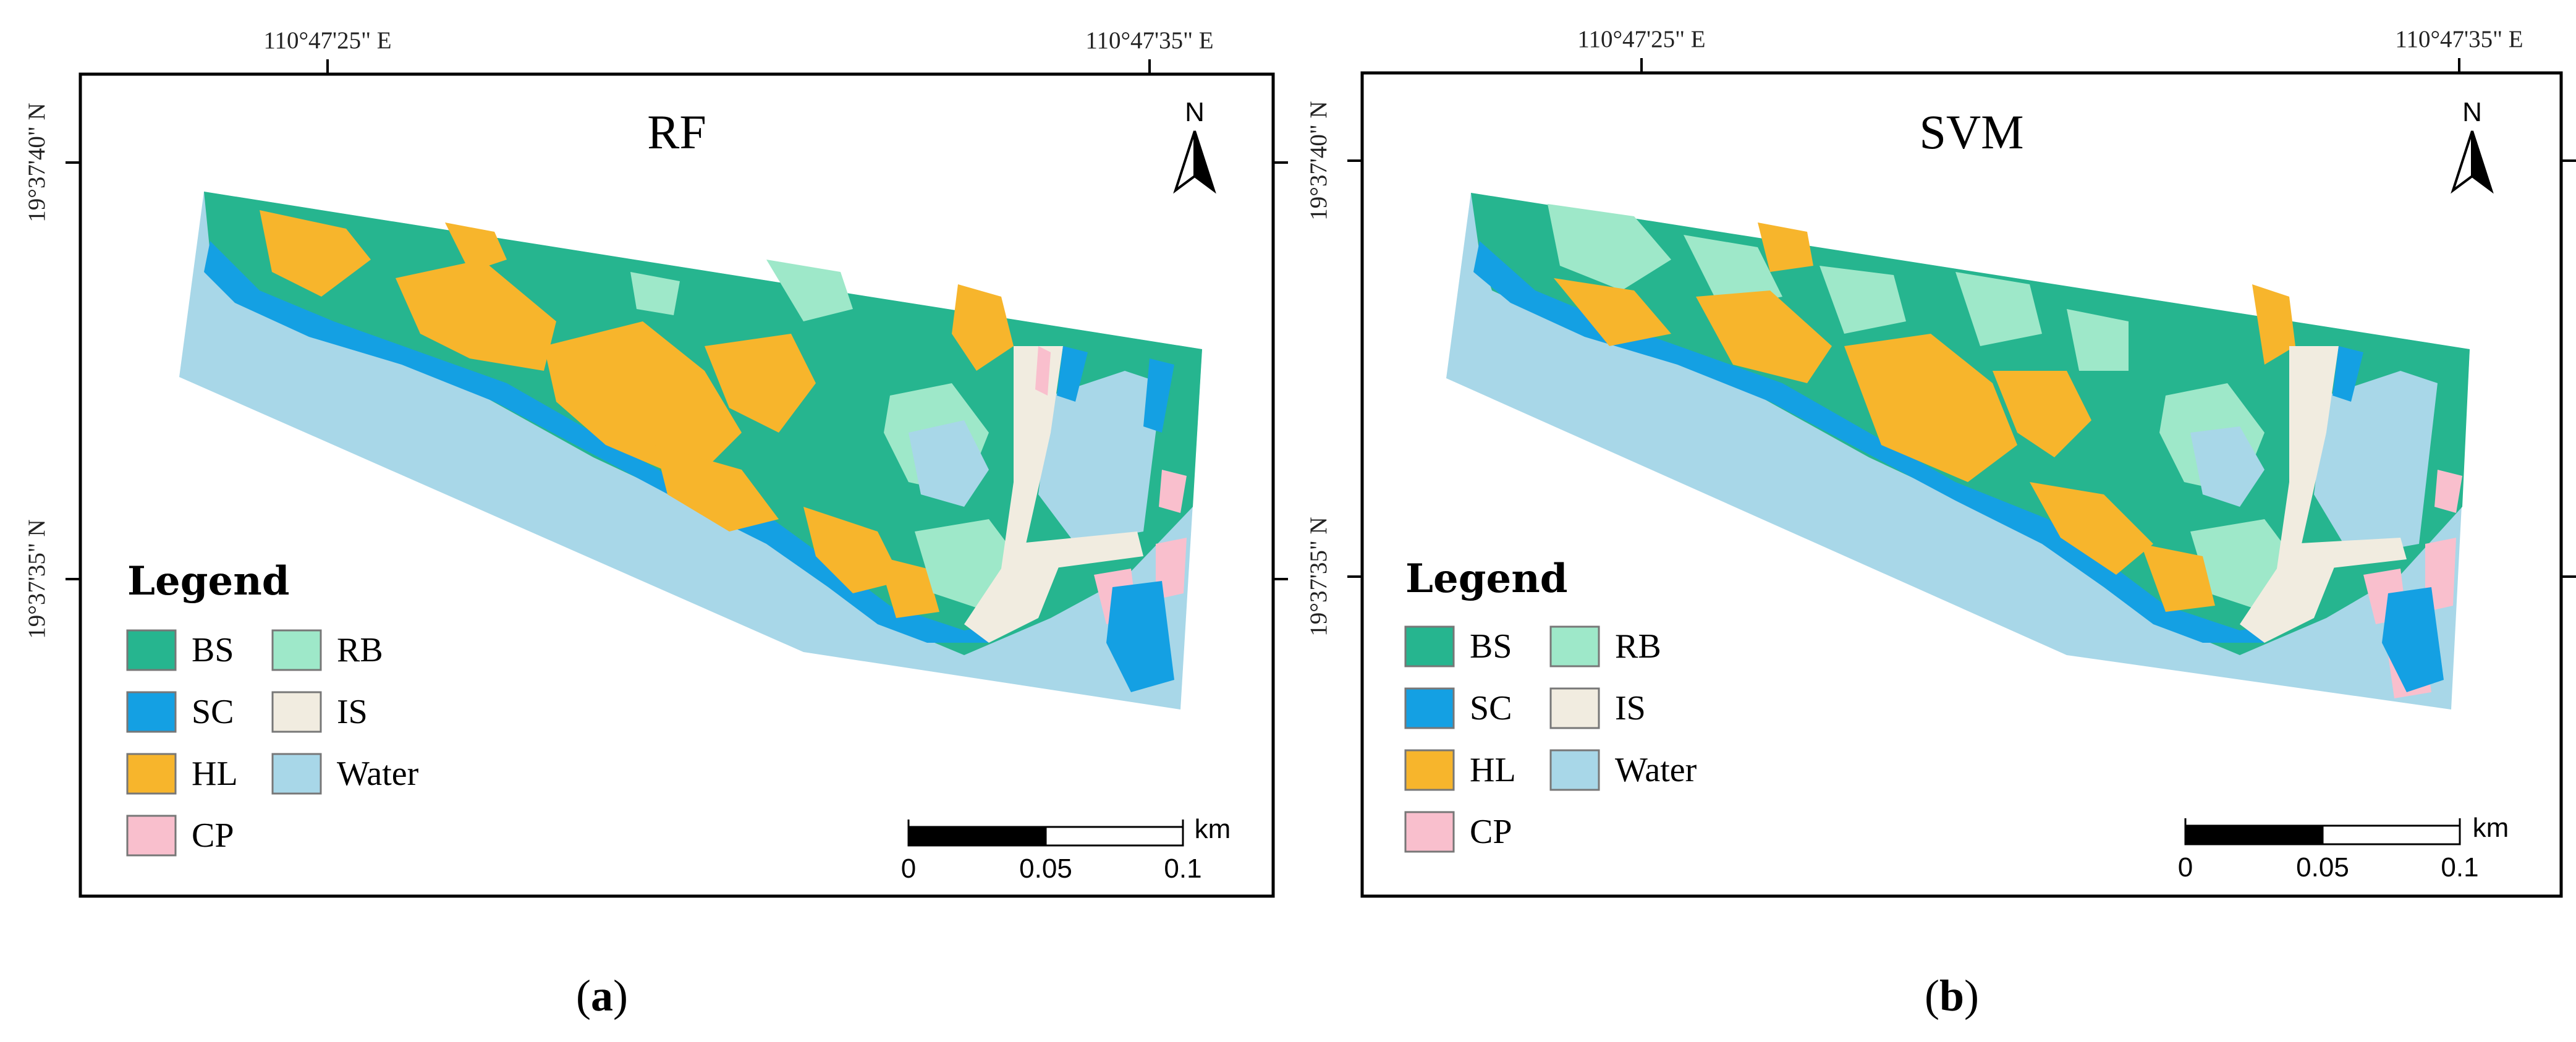 This screenshot has height=1042, width=2576. I want to click on caption: (b), so click(1952, 996).